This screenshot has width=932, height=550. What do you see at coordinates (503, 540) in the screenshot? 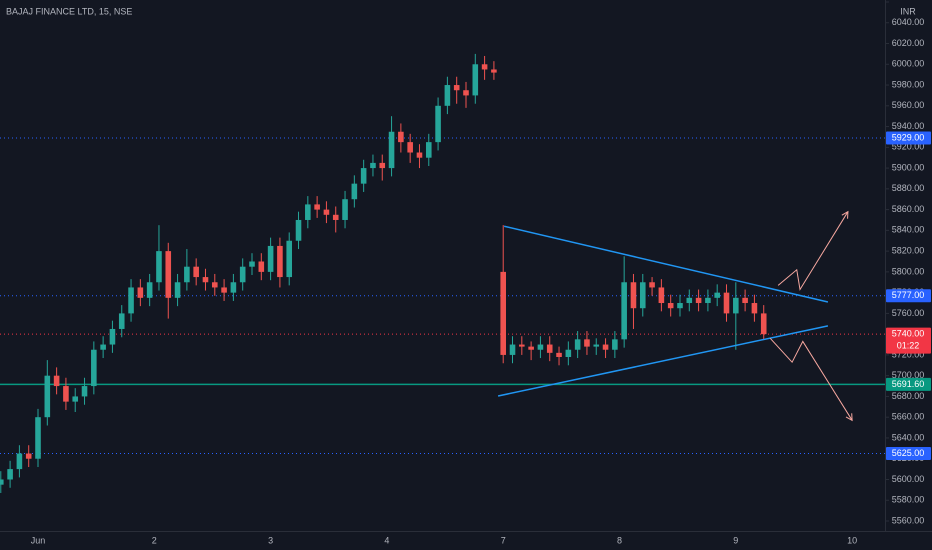
I see `x-tick-label: 7` at bounding box center [503, 540].